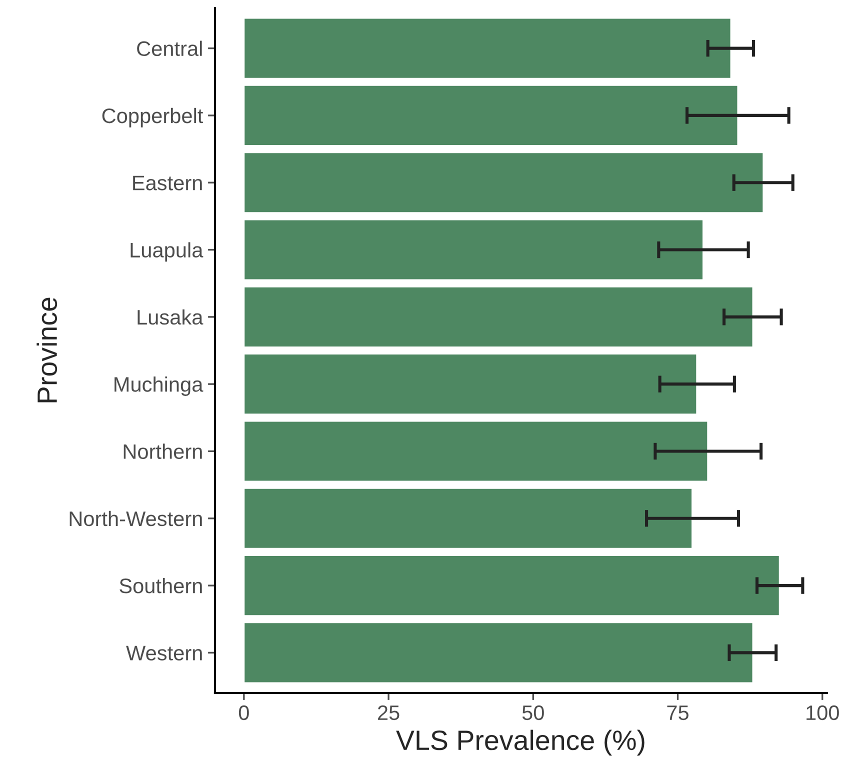  I want to click on x-tick-label: 0, so click(243, 712).